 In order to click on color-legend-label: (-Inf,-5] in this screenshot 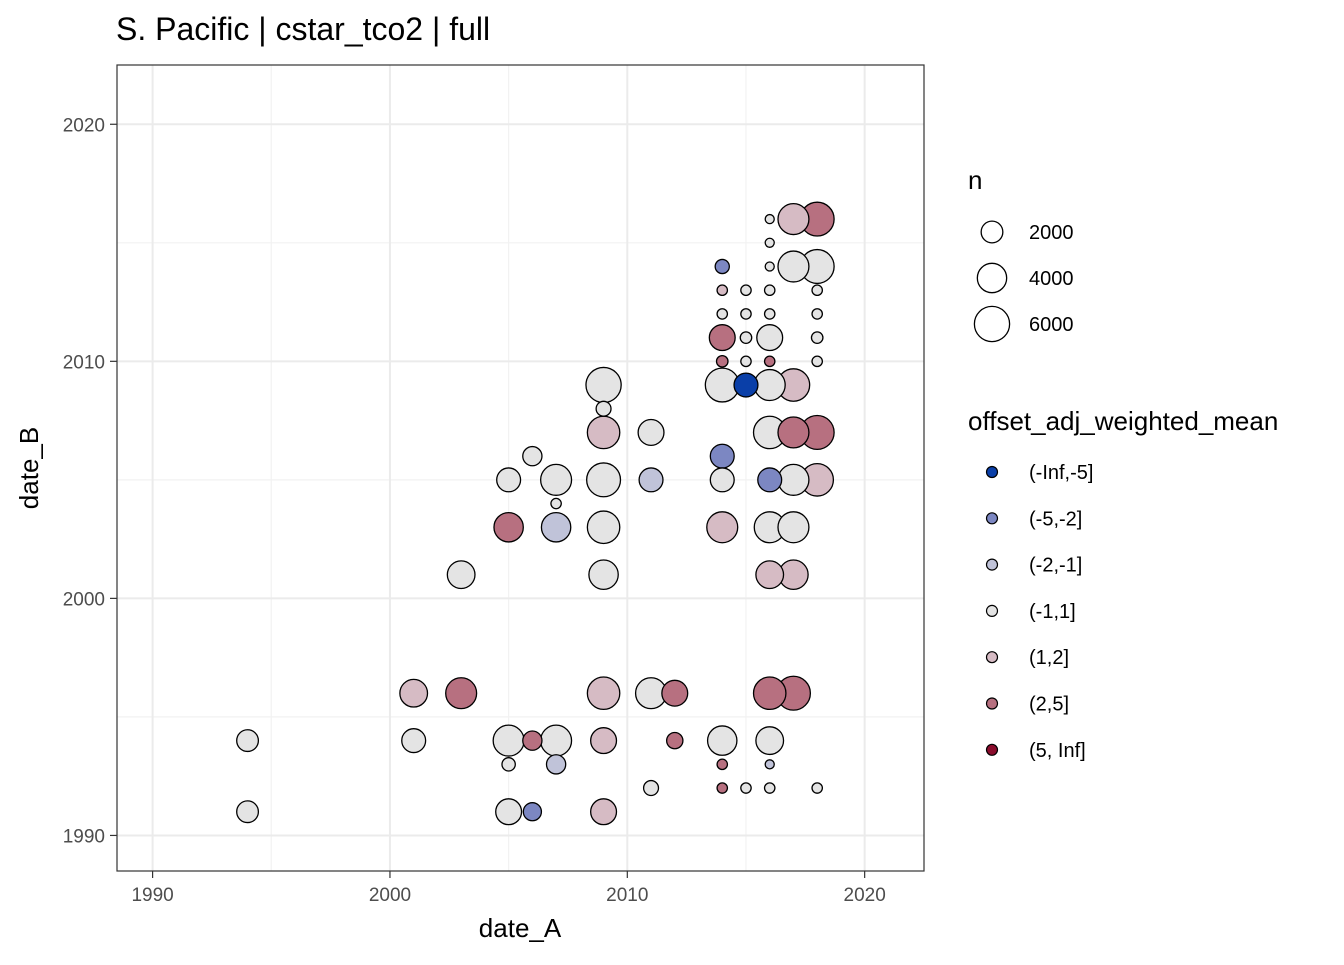, I will do `click(1061, 473)`.